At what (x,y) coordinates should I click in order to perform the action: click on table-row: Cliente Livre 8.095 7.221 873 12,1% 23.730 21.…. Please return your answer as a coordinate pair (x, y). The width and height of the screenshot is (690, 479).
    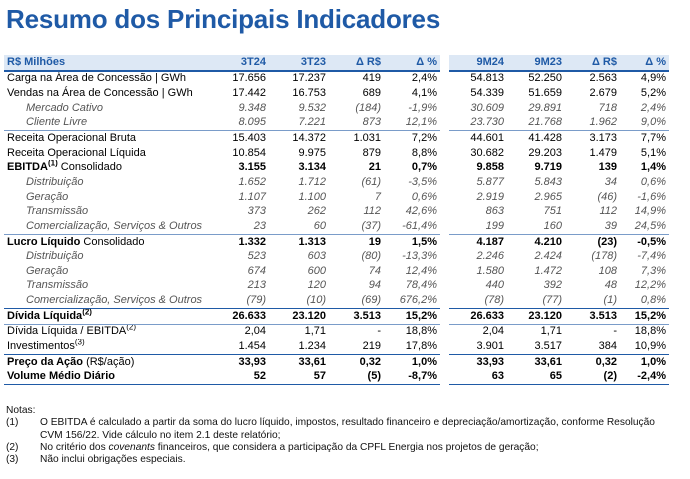
    Looking at the image, I should click on (336, 123).